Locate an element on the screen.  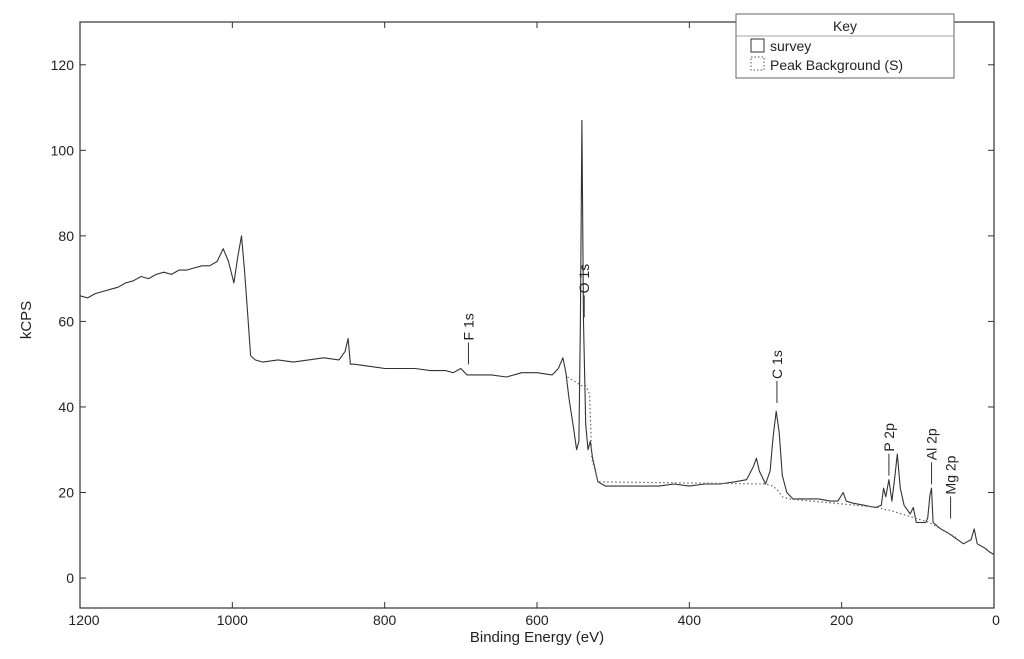
x-tick-label: 1200 is located at coordinates (83, 620).